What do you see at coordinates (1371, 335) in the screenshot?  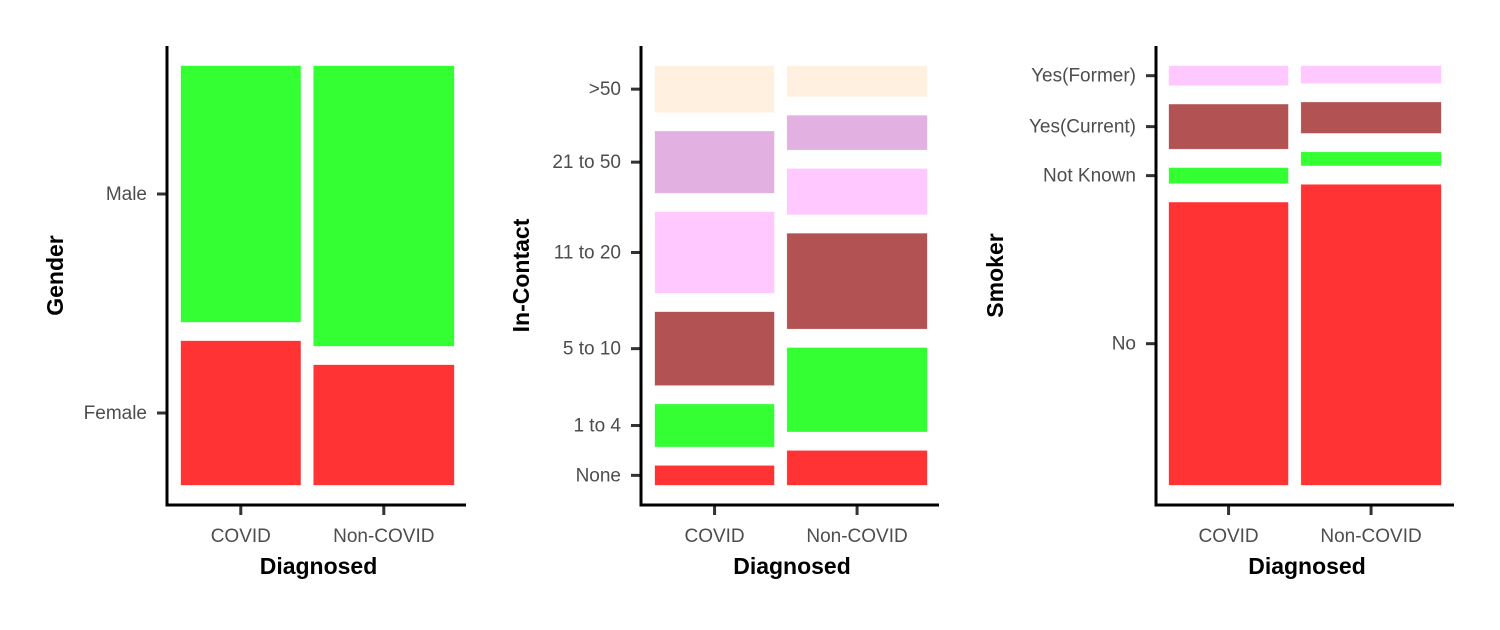 I see `mosaic-tile-non-covid-no` at bounding box center [1371, 335].